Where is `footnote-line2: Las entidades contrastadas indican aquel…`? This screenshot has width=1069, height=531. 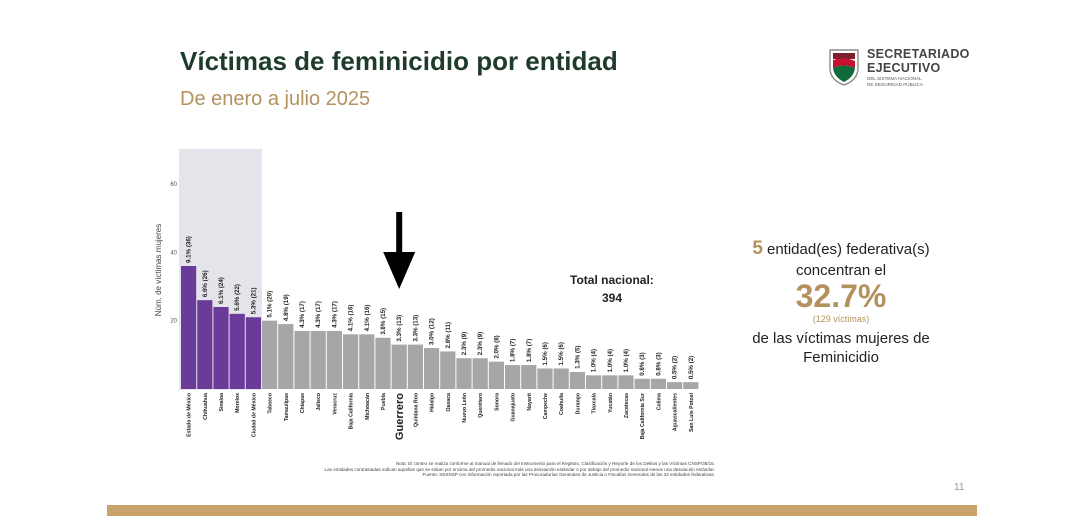 footnote-line2: Las entidades contrastadas indican aquel… is located at coordinates (519, 469).